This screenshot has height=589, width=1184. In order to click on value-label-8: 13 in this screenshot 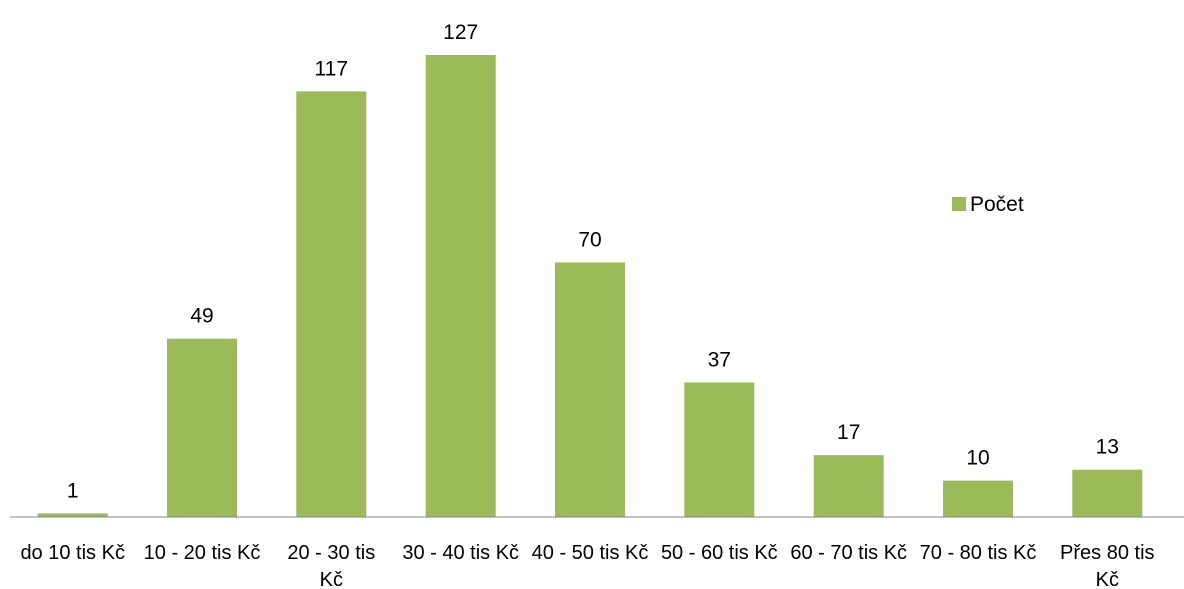, I will do `click(1107, 447)`.